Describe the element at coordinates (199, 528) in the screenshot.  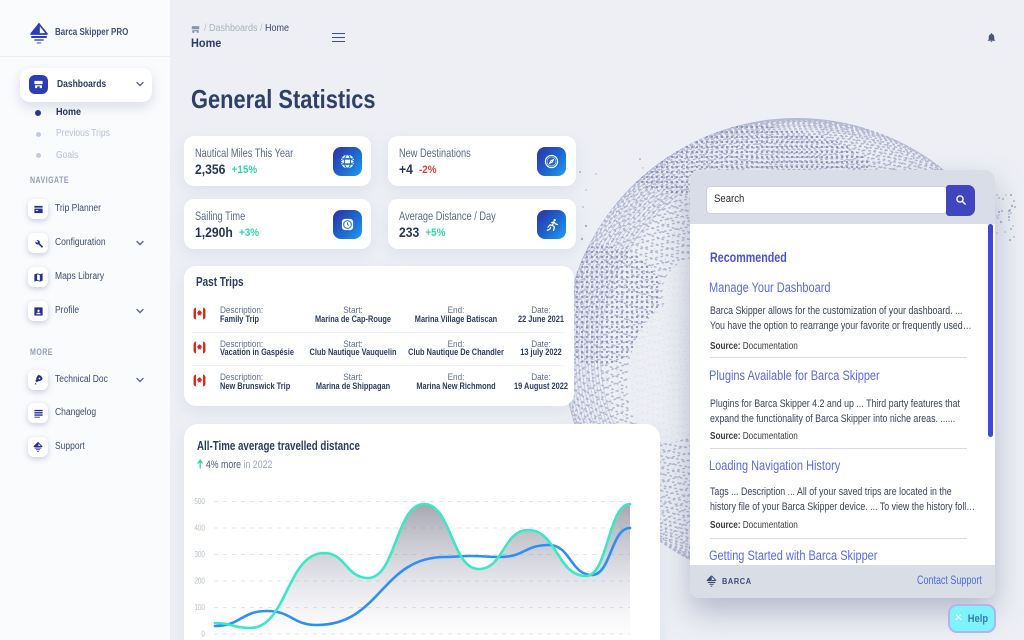
I see `svg-text: 400` at that location.